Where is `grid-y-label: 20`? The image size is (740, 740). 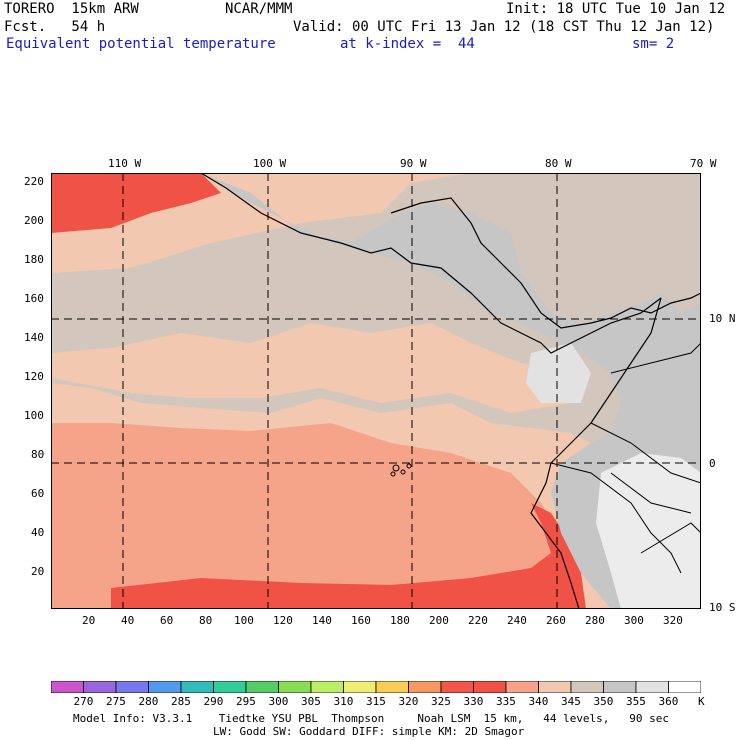 grid-y-label: 20 is located at coordinates (38, 571).